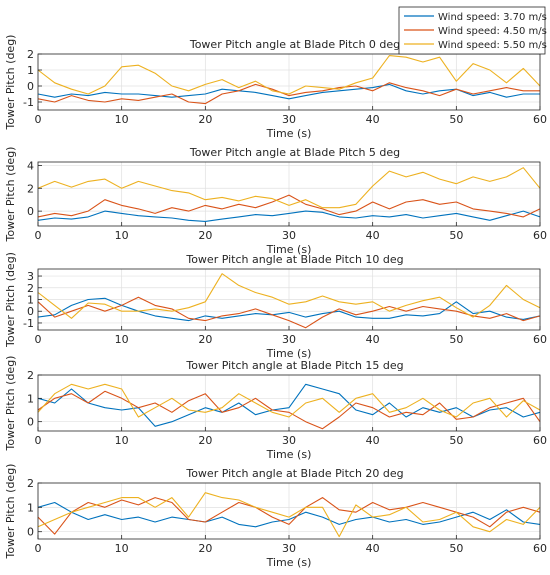 The height and width of the screenshot is (575, 550). I want to click on ytick-label-2-1: 0, so click(30, 311).